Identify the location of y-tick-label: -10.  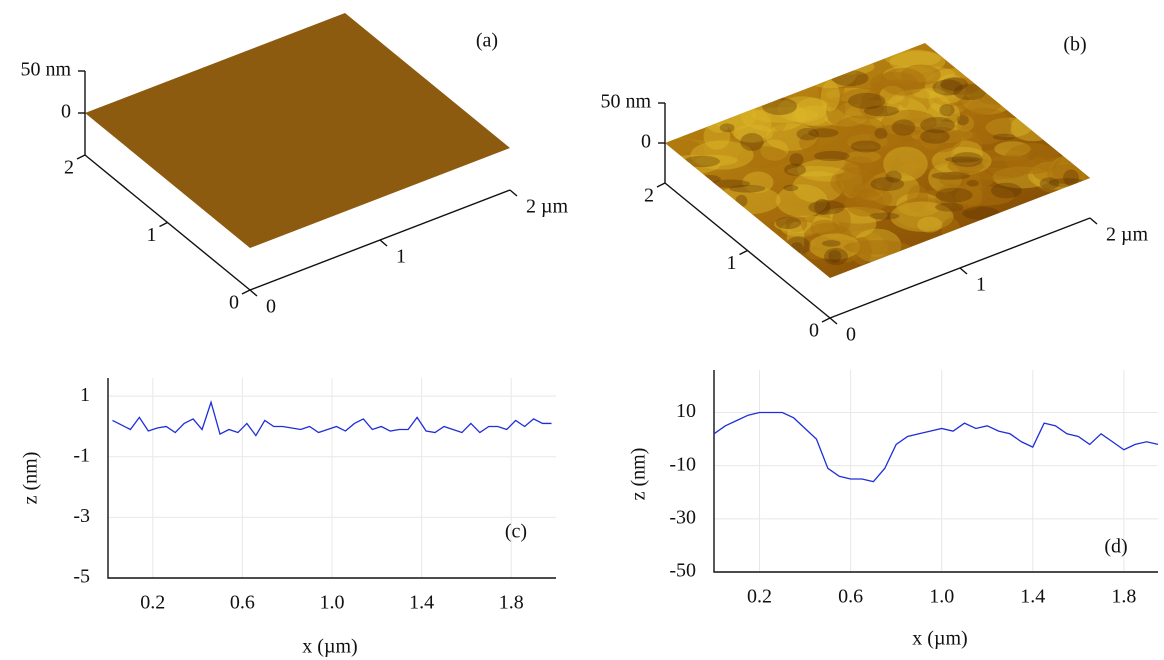
(682, 464).